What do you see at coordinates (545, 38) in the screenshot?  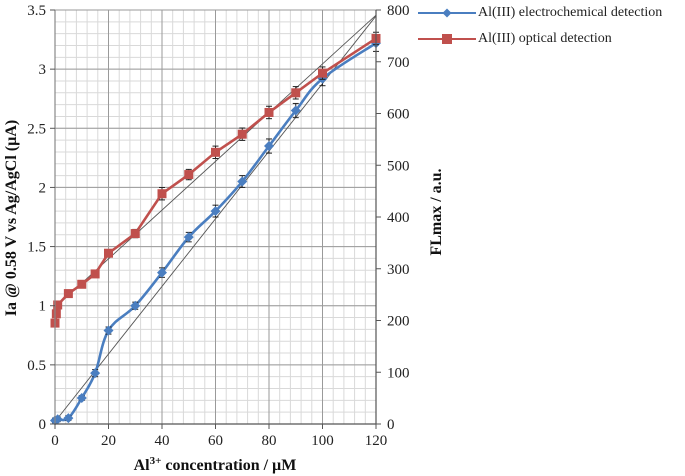 I see `legend-label: Al(III) optical detection` at bounding box center [545, 38].